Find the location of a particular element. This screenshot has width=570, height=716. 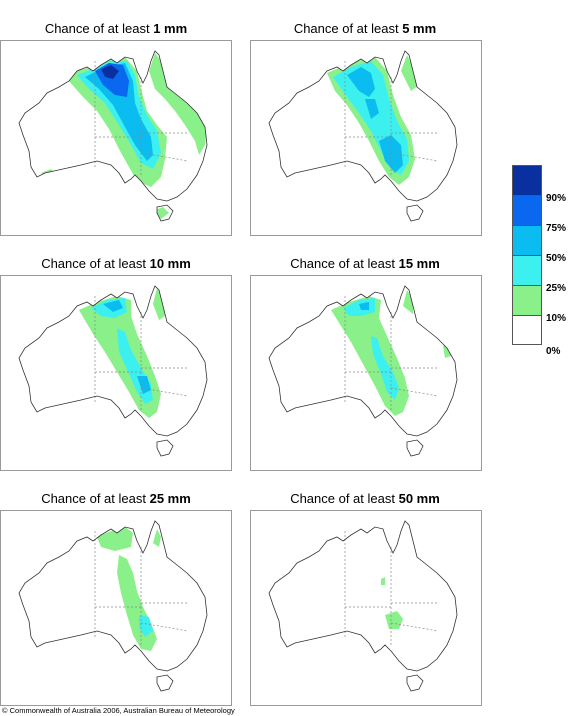

legend-label-90: 90% is located at coordinates (556, 198).